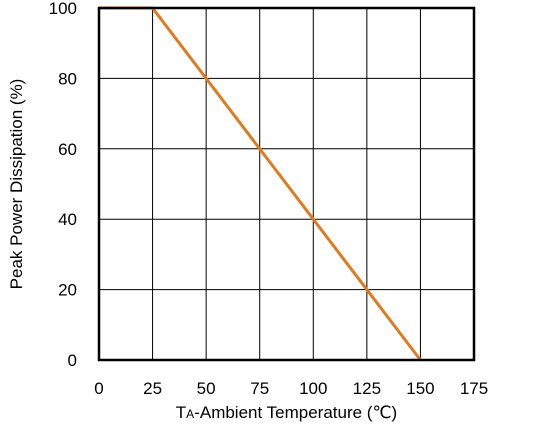  What do you see at coordinates (259, 388) in the screenshot?
I see `x-tick-label: 75` at bounding box center [259, 388].